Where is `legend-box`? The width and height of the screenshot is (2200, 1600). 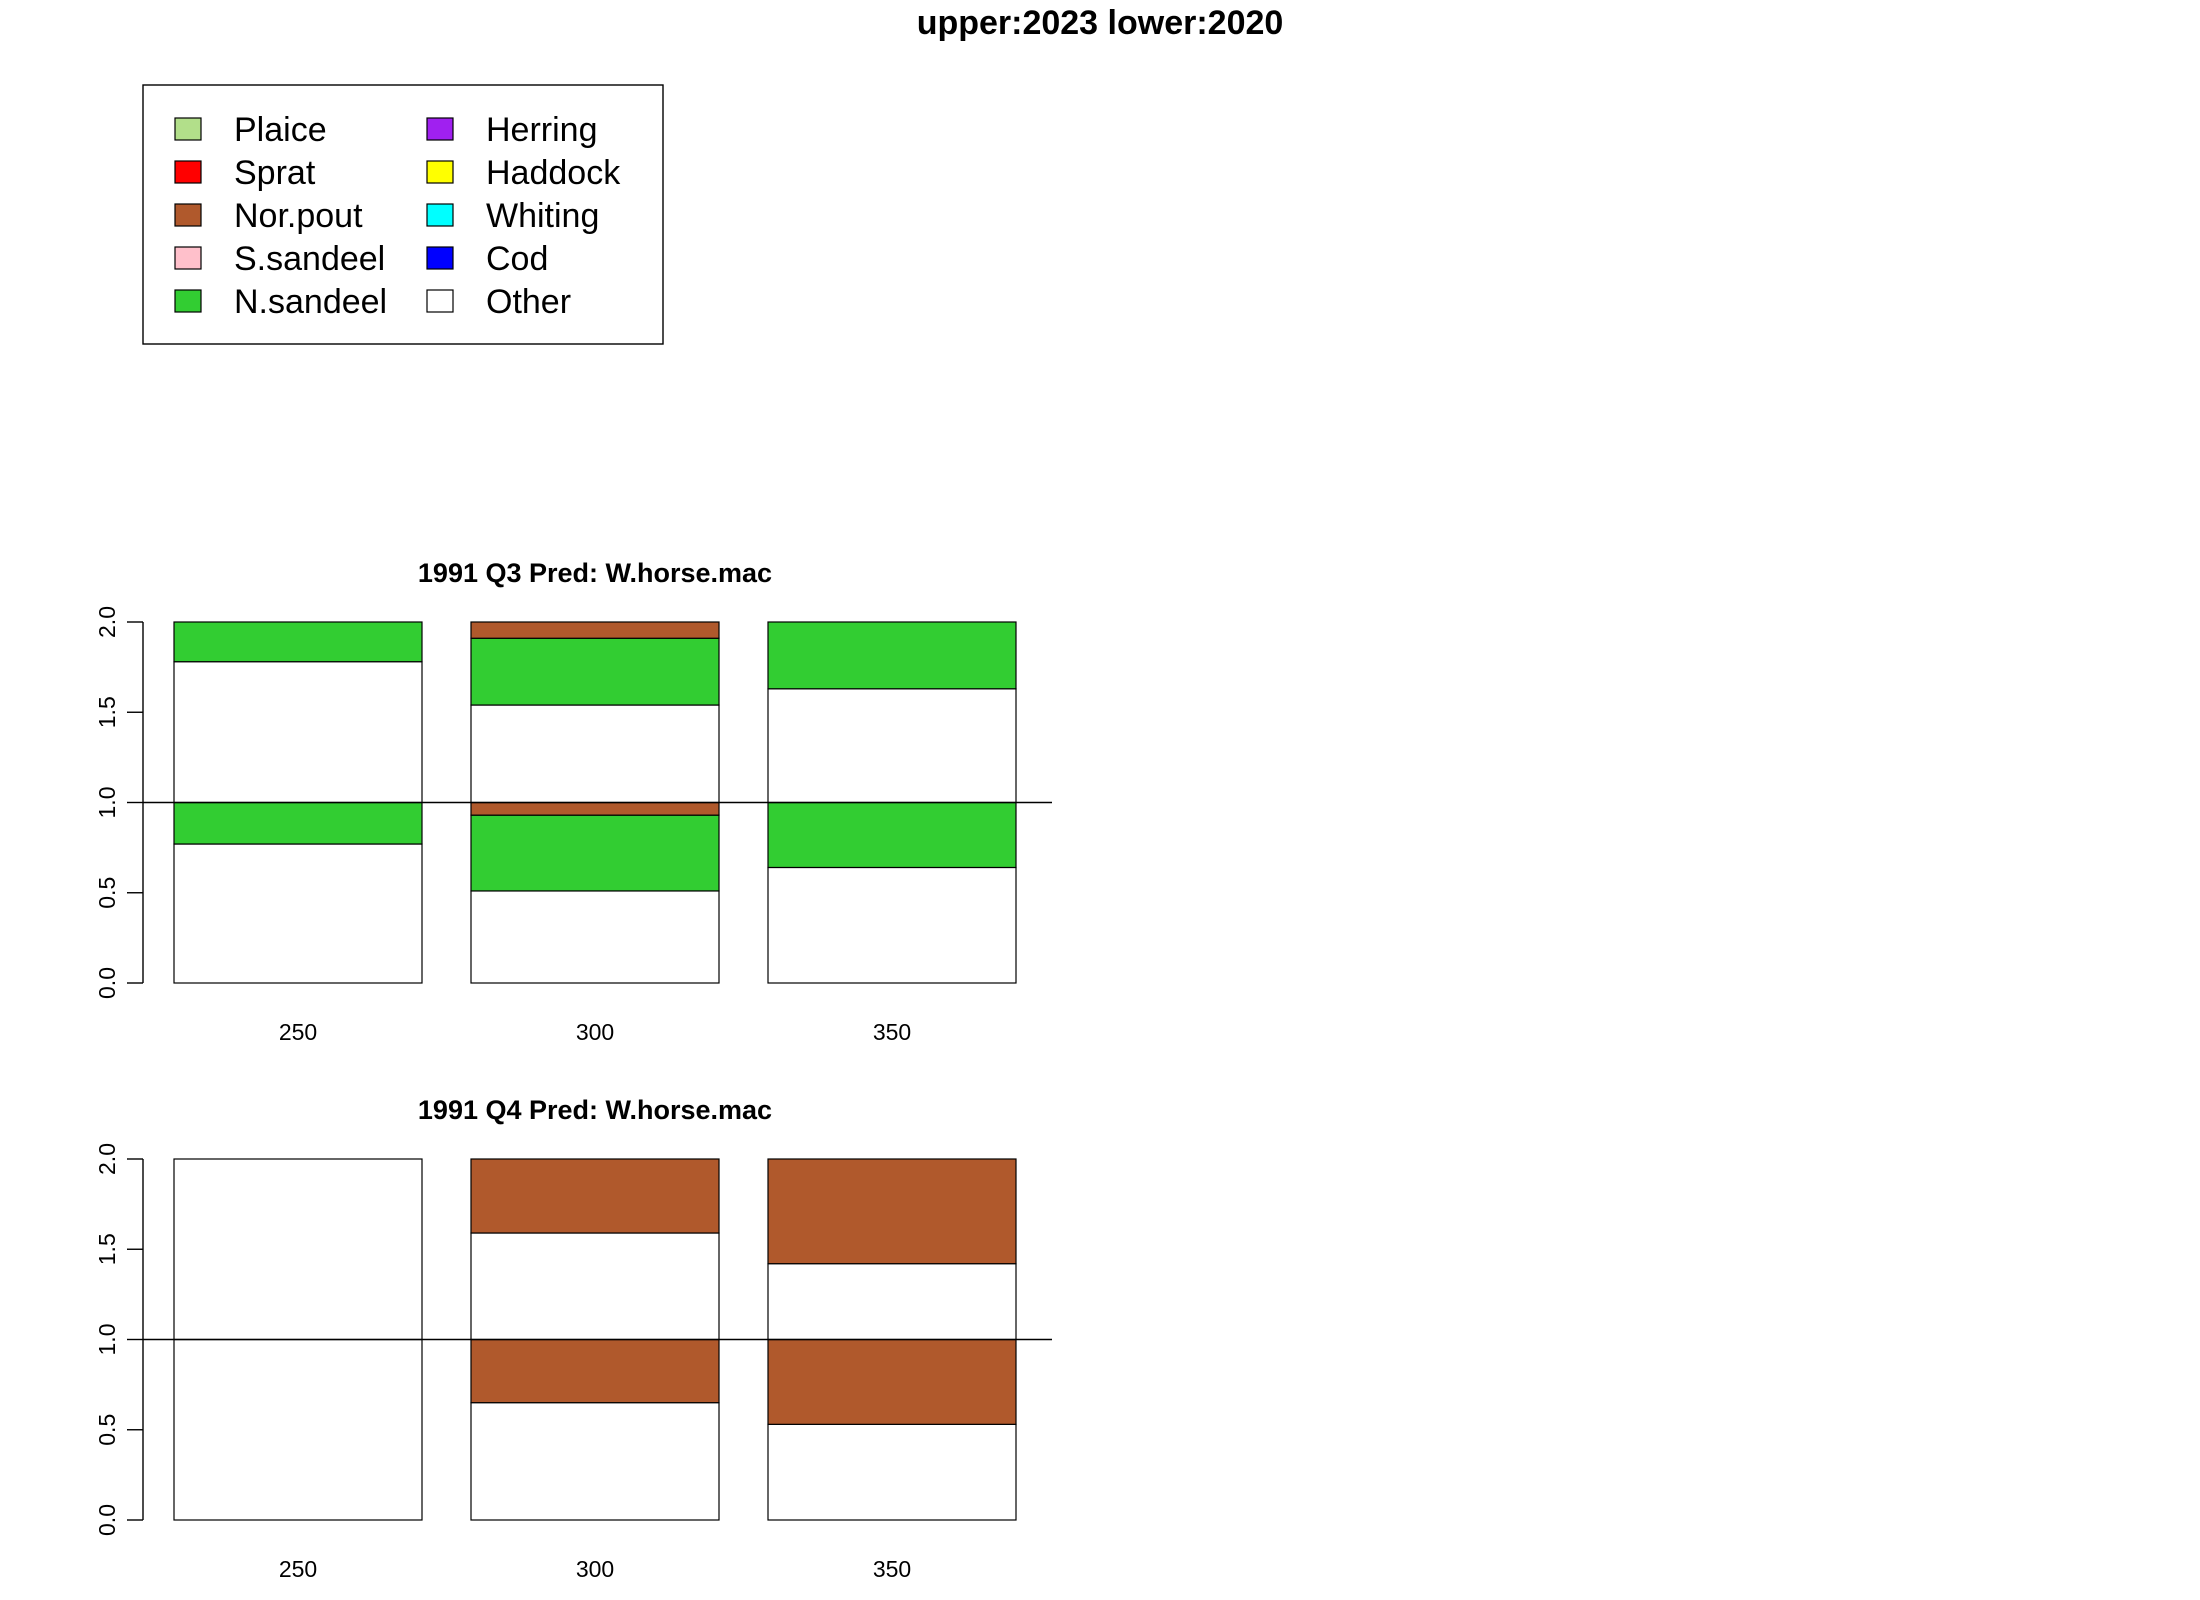 legend-box is located at coordinates (403, 214).